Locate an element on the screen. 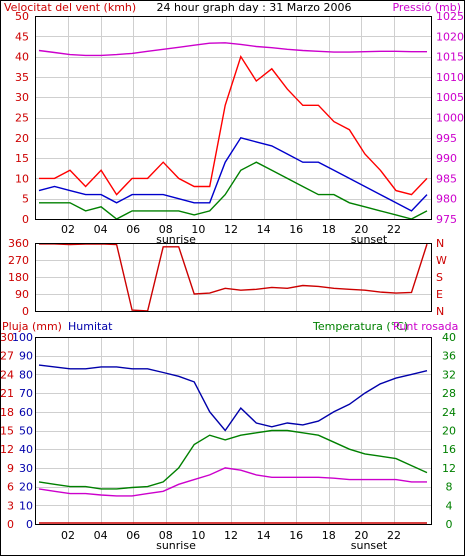 The height and width of the screenshot is (556, 465). y-tick-label-rain: 3 is located at coordinates (10, 505).